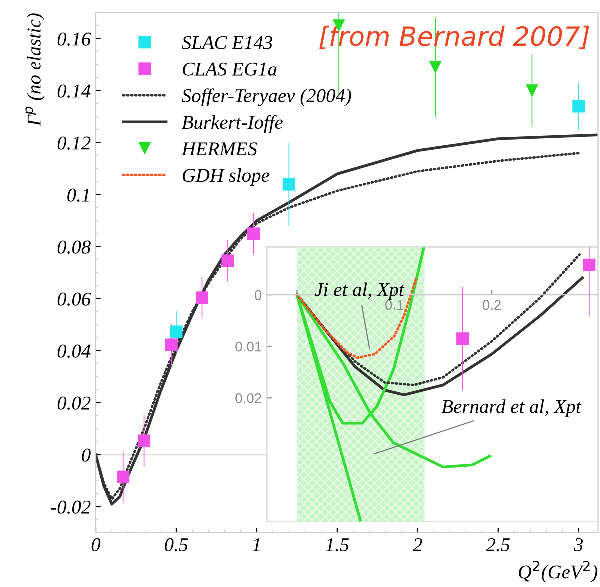 Image resolution: width=600 pixels, height=587 pixels. Describe the element at coordinates (232, 124) in the screenshot. I see `legend-label: Burkert-Ioffe` at that location.